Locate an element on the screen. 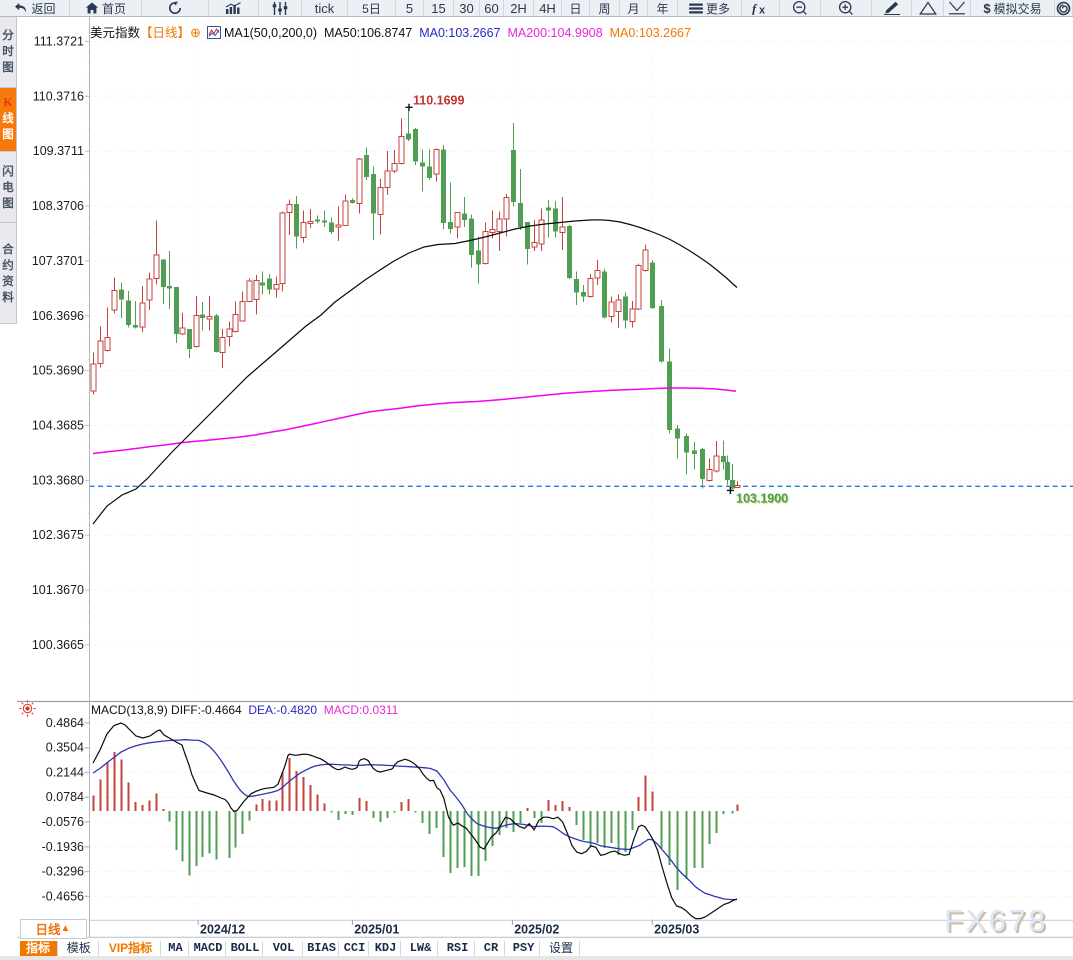  svg-text: 109.3711 is located at coordinates (58, 151).